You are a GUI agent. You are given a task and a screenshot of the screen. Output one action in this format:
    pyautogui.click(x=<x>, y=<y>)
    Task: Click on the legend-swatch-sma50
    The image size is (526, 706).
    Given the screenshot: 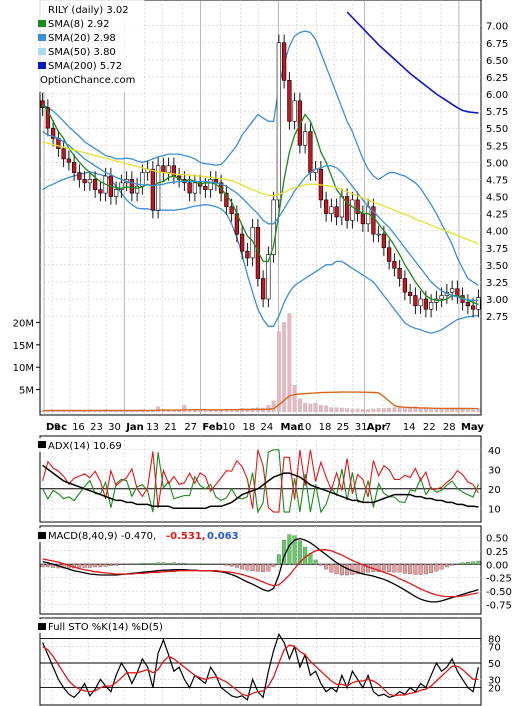 What is the action you would take?
    pyautogui.click(x=42, y=51)
    